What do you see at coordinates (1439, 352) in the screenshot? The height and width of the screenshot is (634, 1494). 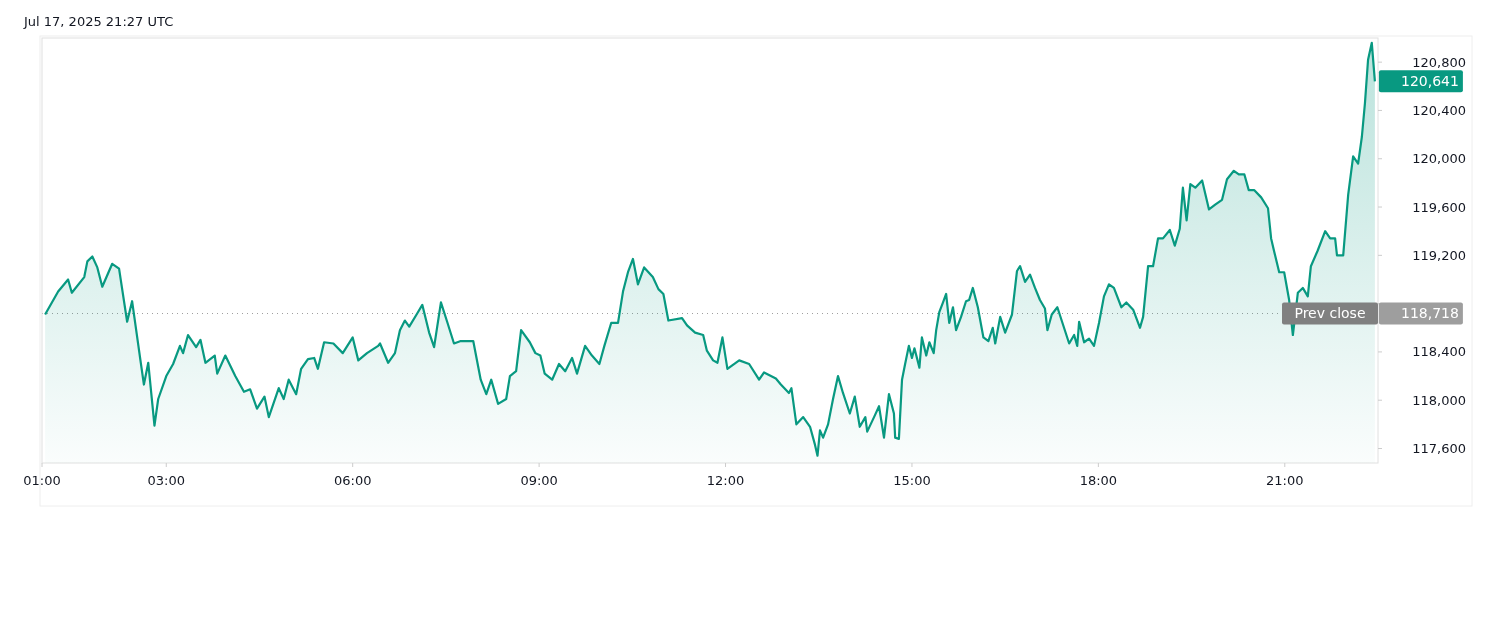 I see `y-tick-label: 118,400` at bounding box center [1439, 352].